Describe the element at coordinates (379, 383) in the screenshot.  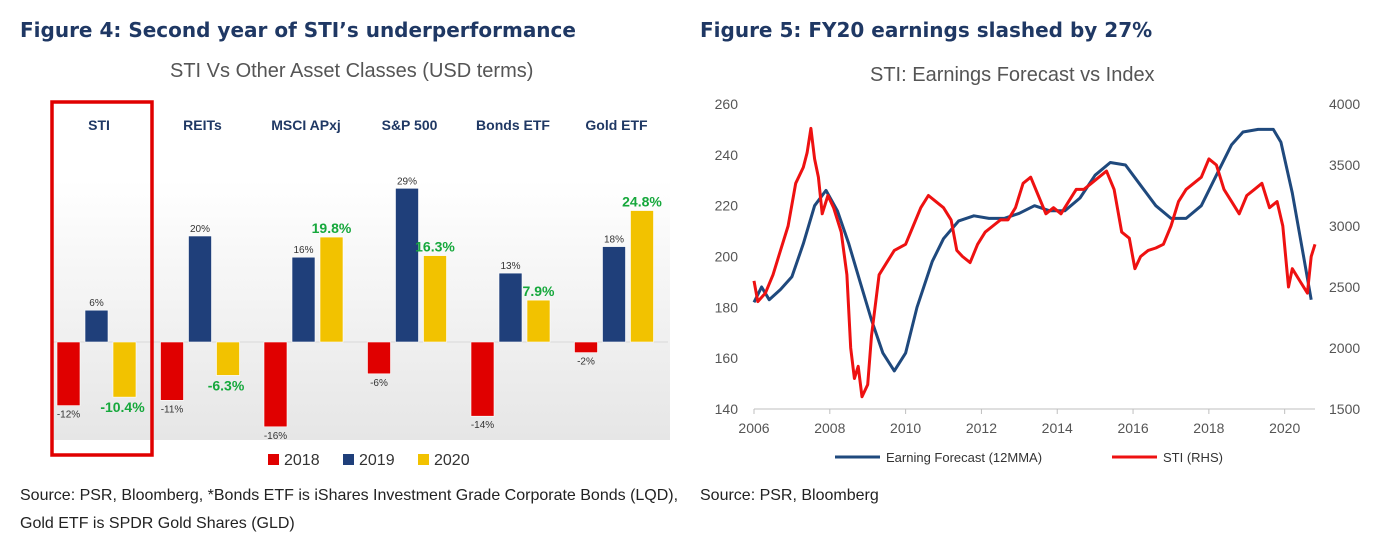
I see `bar-data-label: -6%` at that location.